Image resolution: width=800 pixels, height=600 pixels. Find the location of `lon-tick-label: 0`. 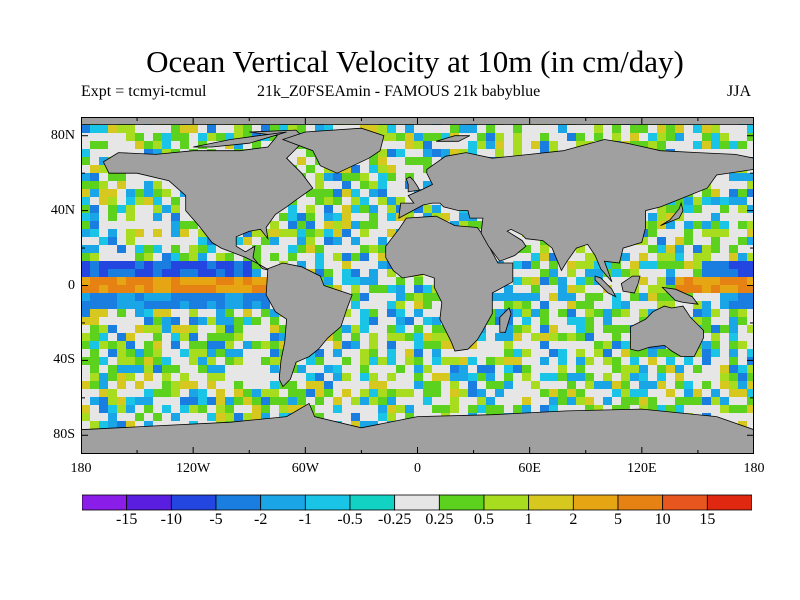

lon-tick-label: 0 is located at coordinates (417, 468).